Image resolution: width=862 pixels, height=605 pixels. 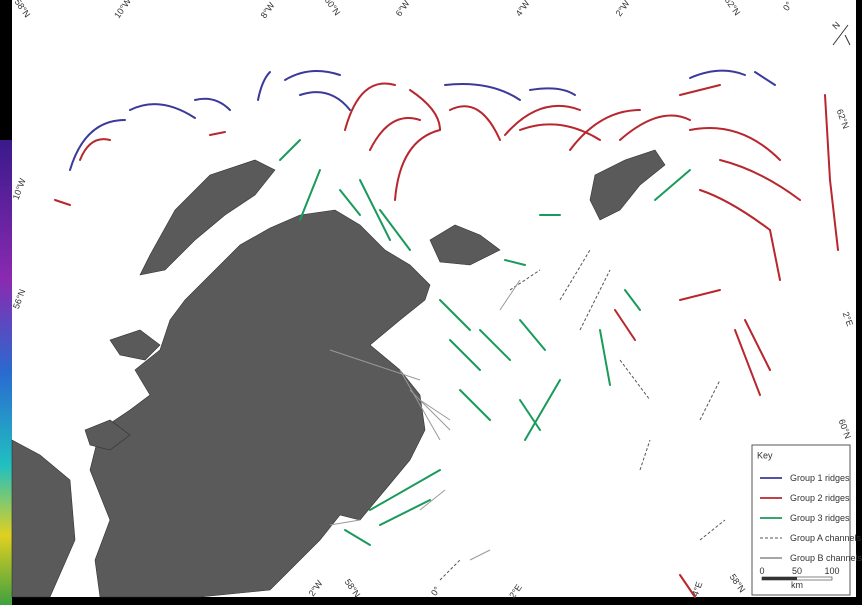 I want to click on north-label: N, so click(x=836, y=26).